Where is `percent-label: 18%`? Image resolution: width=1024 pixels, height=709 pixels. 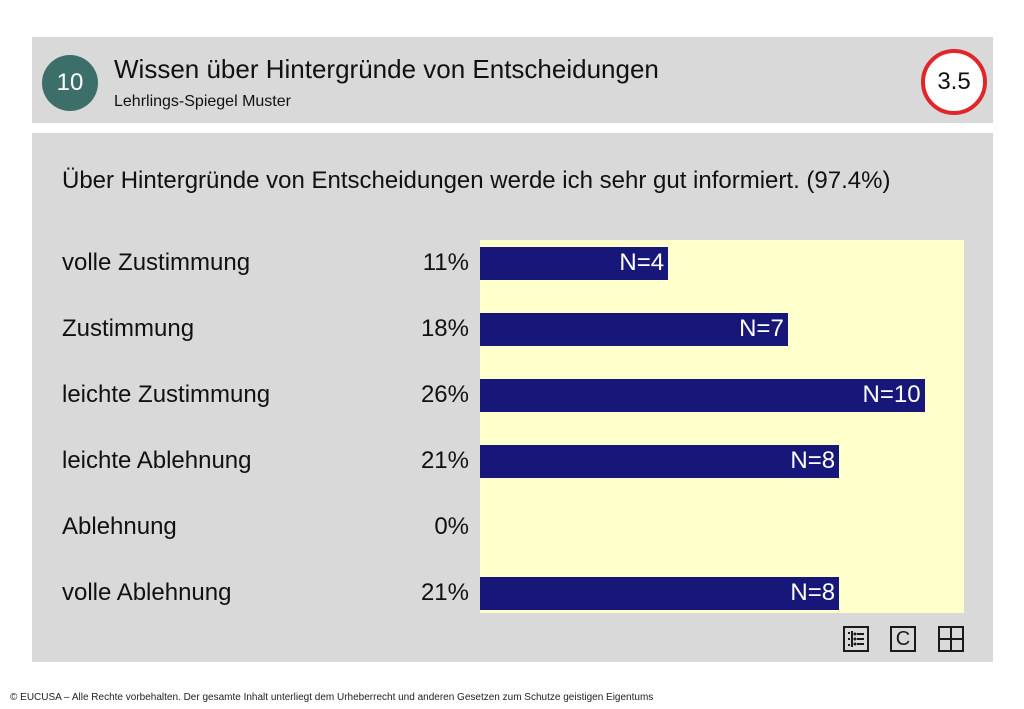
percent-label: 18% is located at coordinates (444, 328).